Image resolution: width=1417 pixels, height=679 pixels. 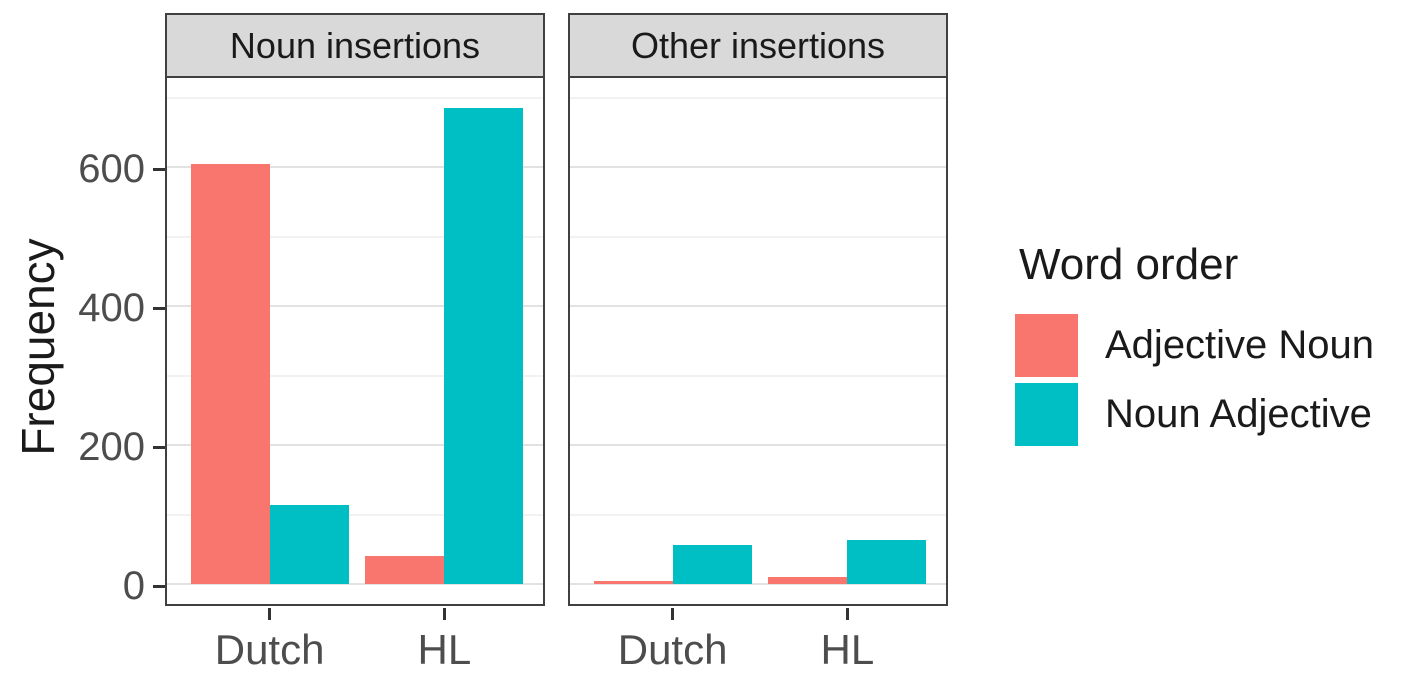 What do you see at coordinates (1240, 345) in the screenshot?
I see `legend-label: Adjective Noun` at bounding box center [1240, 345].